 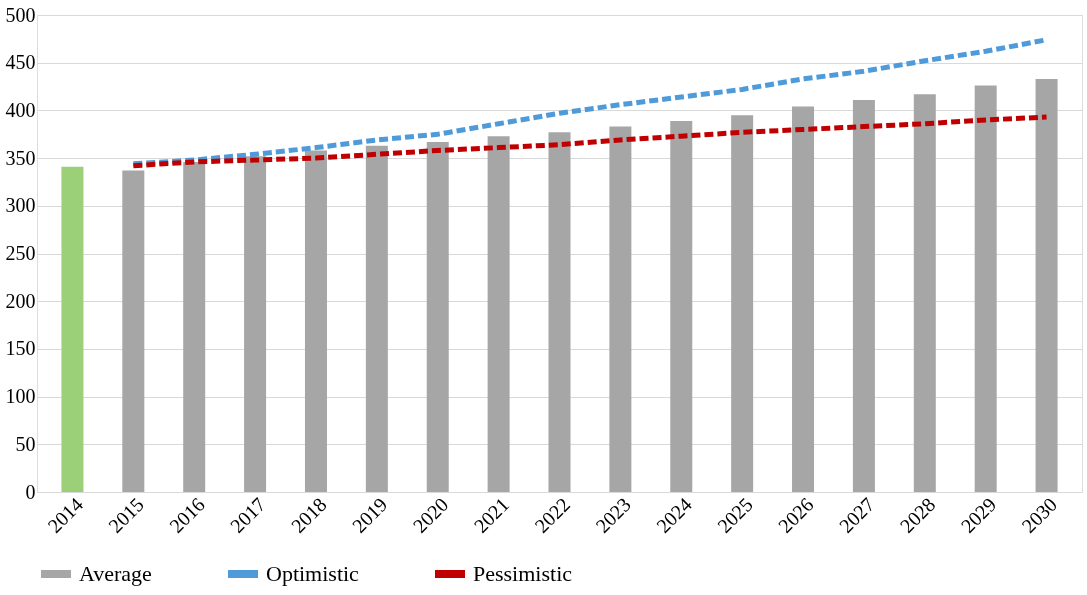 What do you see at coordinates (115, 573) in the screenshot?
I see `legend-label: Average` at bounding box center [115, 573].